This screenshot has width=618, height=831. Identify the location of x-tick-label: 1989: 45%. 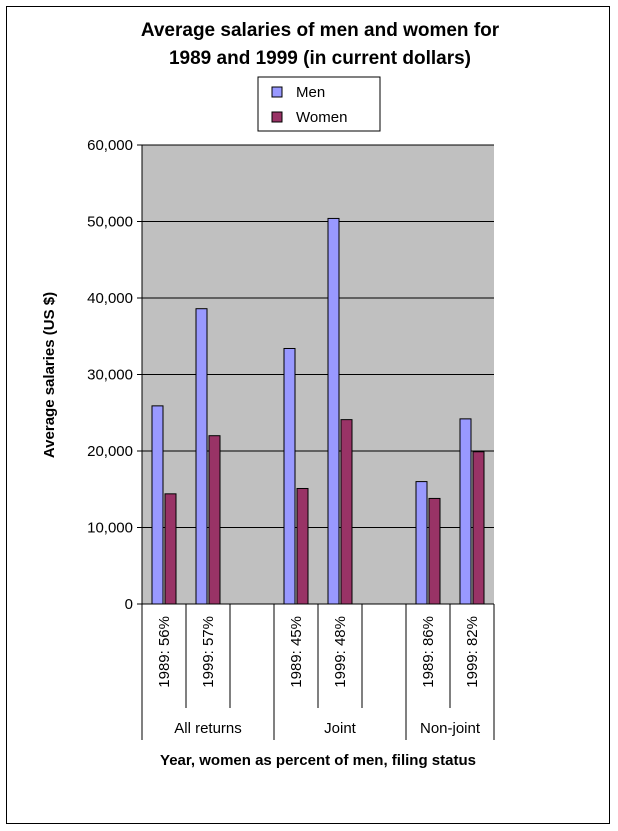
(296, 652).